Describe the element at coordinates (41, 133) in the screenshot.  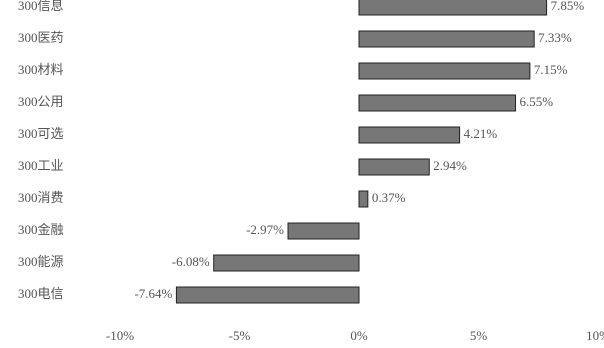
I see `category-label: 300可选` at that location.